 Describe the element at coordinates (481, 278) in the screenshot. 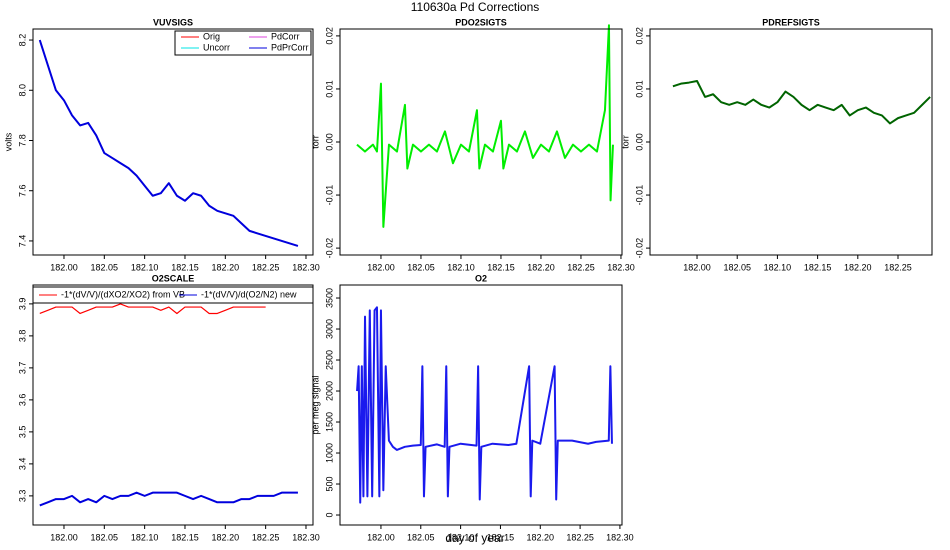

I see `panel-title: O2` at that location.